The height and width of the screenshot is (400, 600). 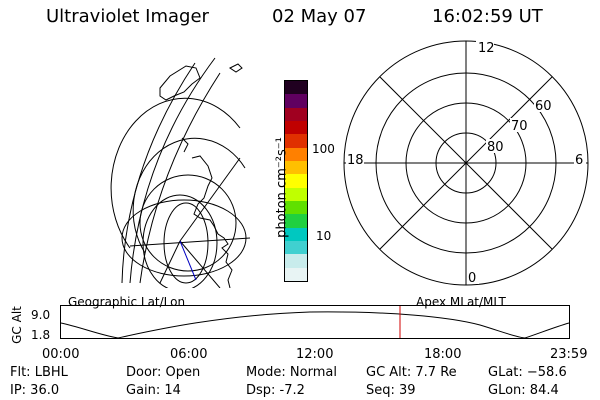 I want to click on gc-alt-status: GC Alt: 7.7 Re, so click(x=411, y=372).